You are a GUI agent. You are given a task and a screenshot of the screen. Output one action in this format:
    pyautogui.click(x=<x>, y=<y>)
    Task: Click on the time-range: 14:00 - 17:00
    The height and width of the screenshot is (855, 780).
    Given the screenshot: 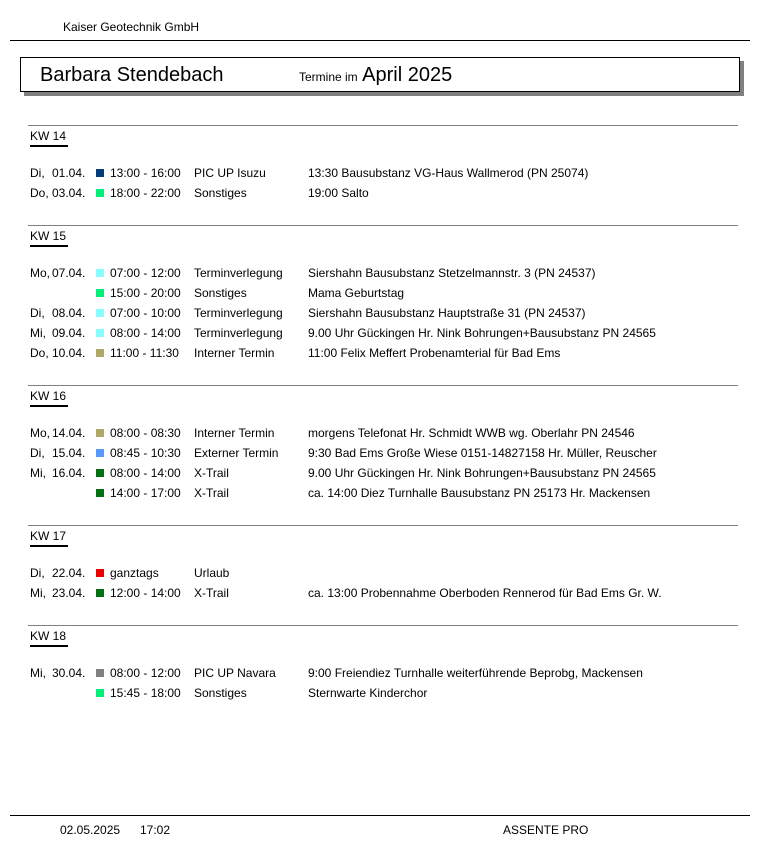 What is the action you would take?
    pyautogui.click(x=145, y=493)
    